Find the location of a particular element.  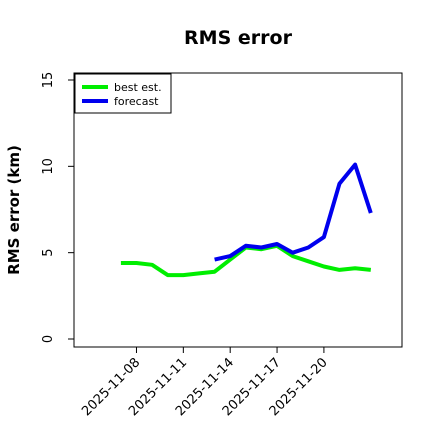

legend-label: forecast is located at coordinates (136, 101).